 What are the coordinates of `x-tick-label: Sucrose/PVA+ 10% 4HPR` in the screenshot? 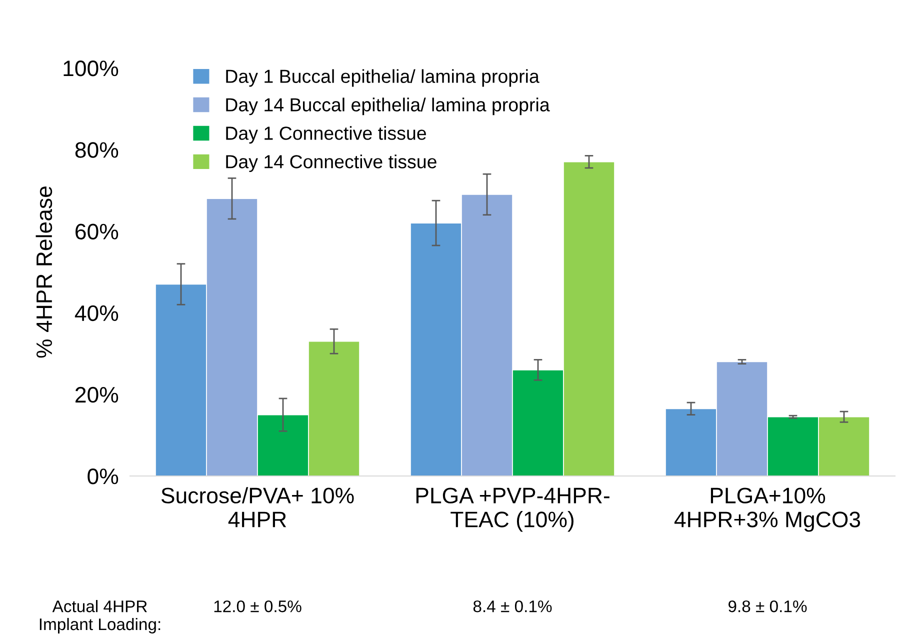 It's located at (257, 507).